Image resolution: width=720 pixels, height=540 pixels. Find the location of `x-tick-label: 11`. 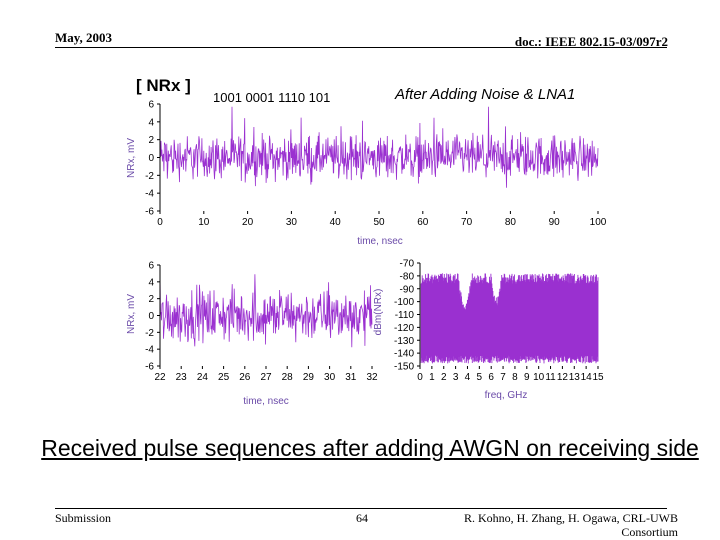

x-tick-label: 11 is located at coordinates (550, 377).